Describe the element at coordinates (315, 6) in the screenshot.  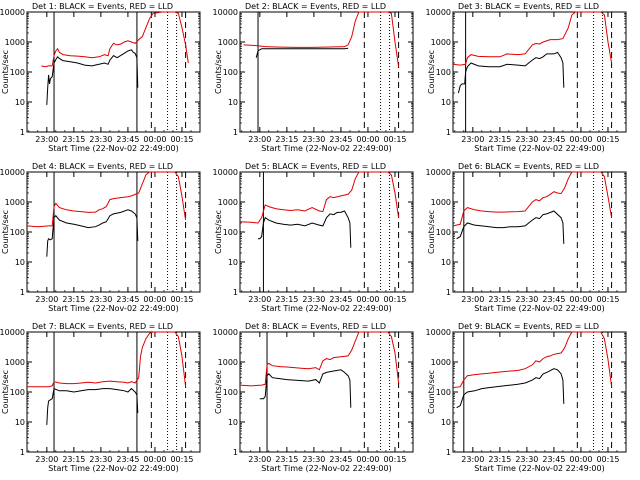
I see `panel-title: Det 2: BLACK = Events, RED = LLD` at that location.